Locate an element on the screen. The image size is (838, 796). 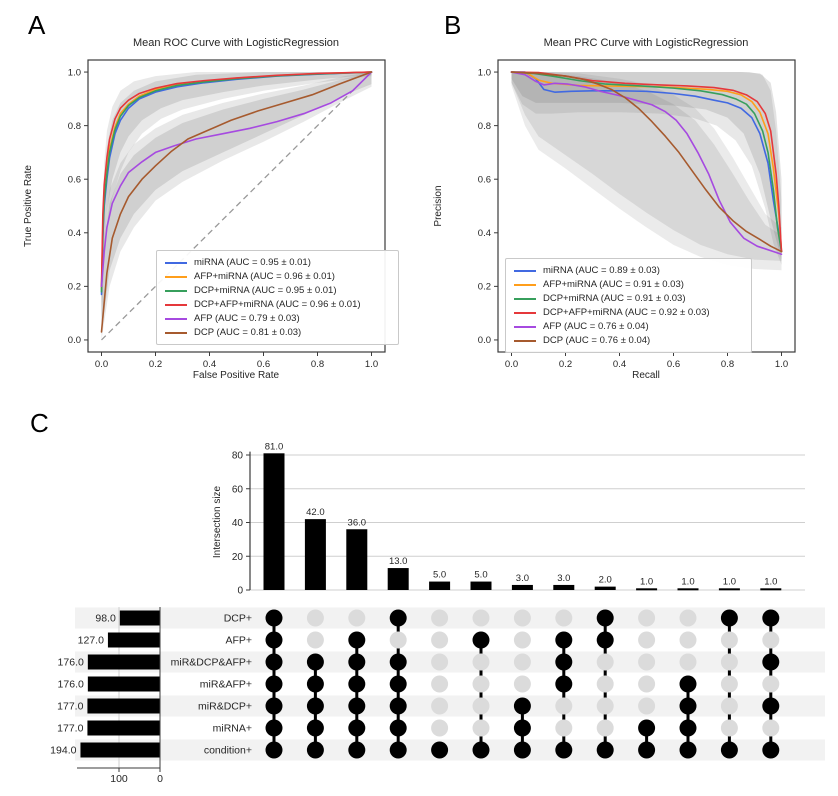
legend-entry-AFP: AFP (AUC = 0.79 ± 0.03) is located at coordinates (277, 318).